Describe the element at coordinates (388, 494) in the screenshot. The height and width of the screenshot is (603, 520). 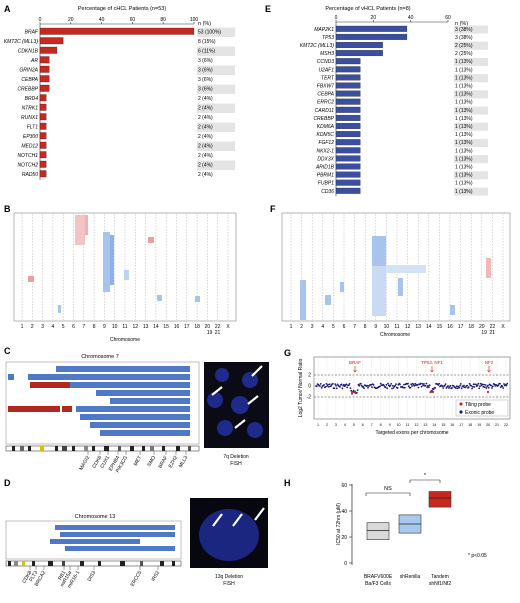
I see `ns-bracket` at that location.